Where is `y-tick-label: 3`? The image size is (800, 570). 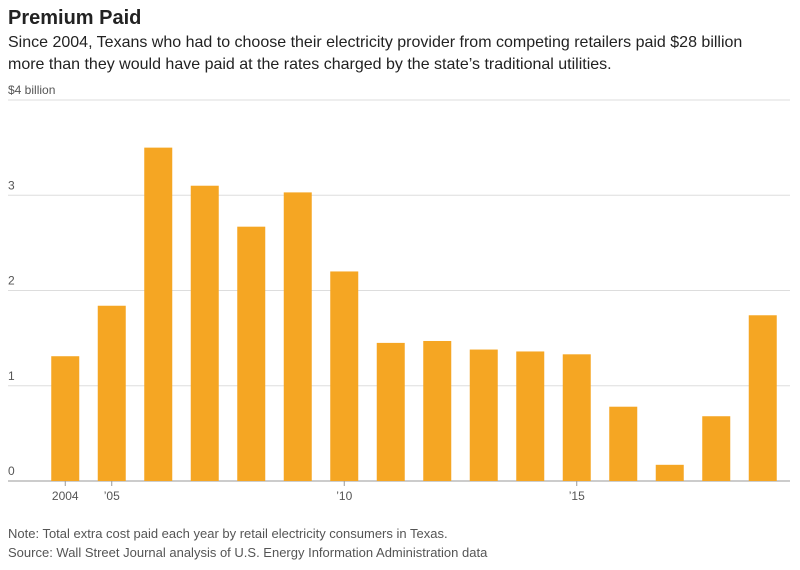
y-tick-label: 3 is located at coordinates (11, 185).